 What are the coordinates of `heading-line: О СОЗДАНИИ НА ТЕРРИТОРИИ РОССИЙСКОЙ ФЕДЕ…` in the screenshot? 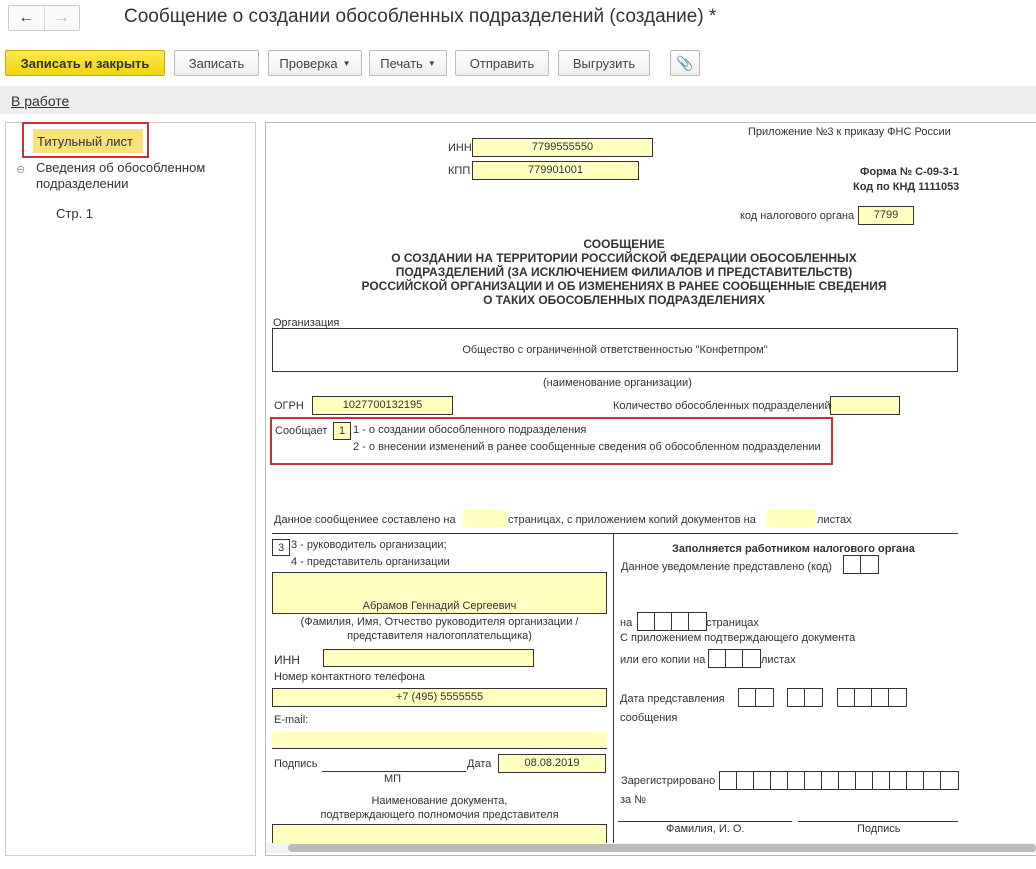 It's located at (624, 258).